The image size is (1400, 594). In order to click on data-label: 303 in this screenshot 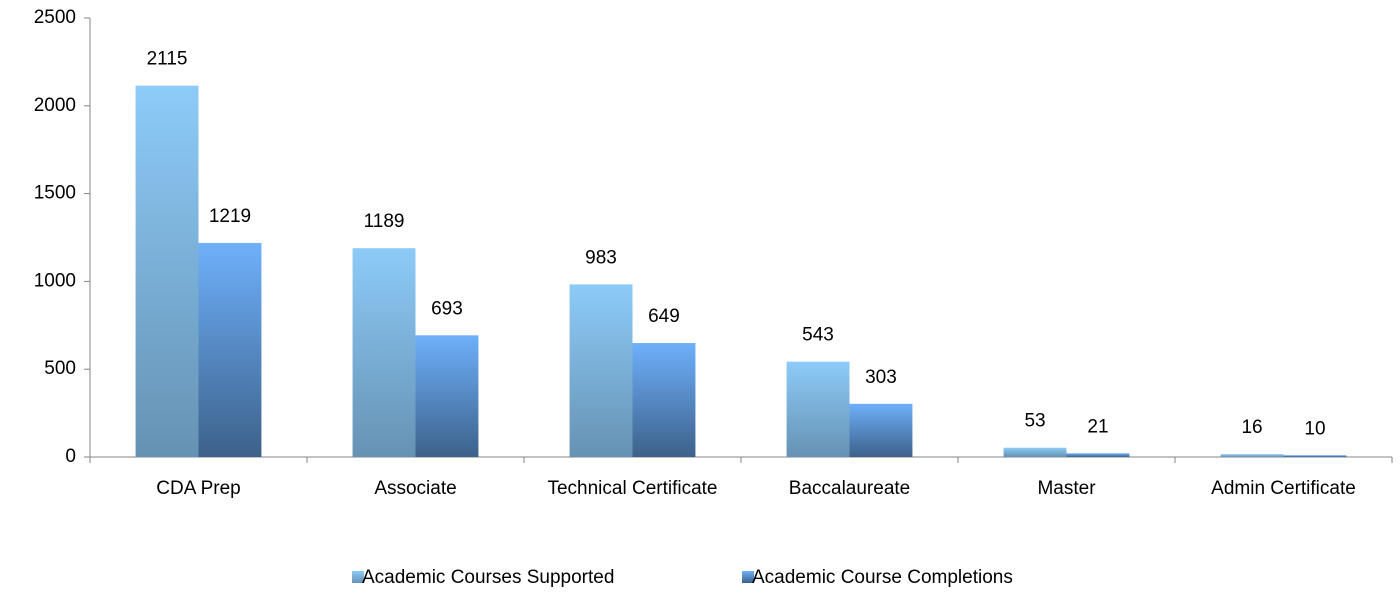, I will do `click(881, 377)`.